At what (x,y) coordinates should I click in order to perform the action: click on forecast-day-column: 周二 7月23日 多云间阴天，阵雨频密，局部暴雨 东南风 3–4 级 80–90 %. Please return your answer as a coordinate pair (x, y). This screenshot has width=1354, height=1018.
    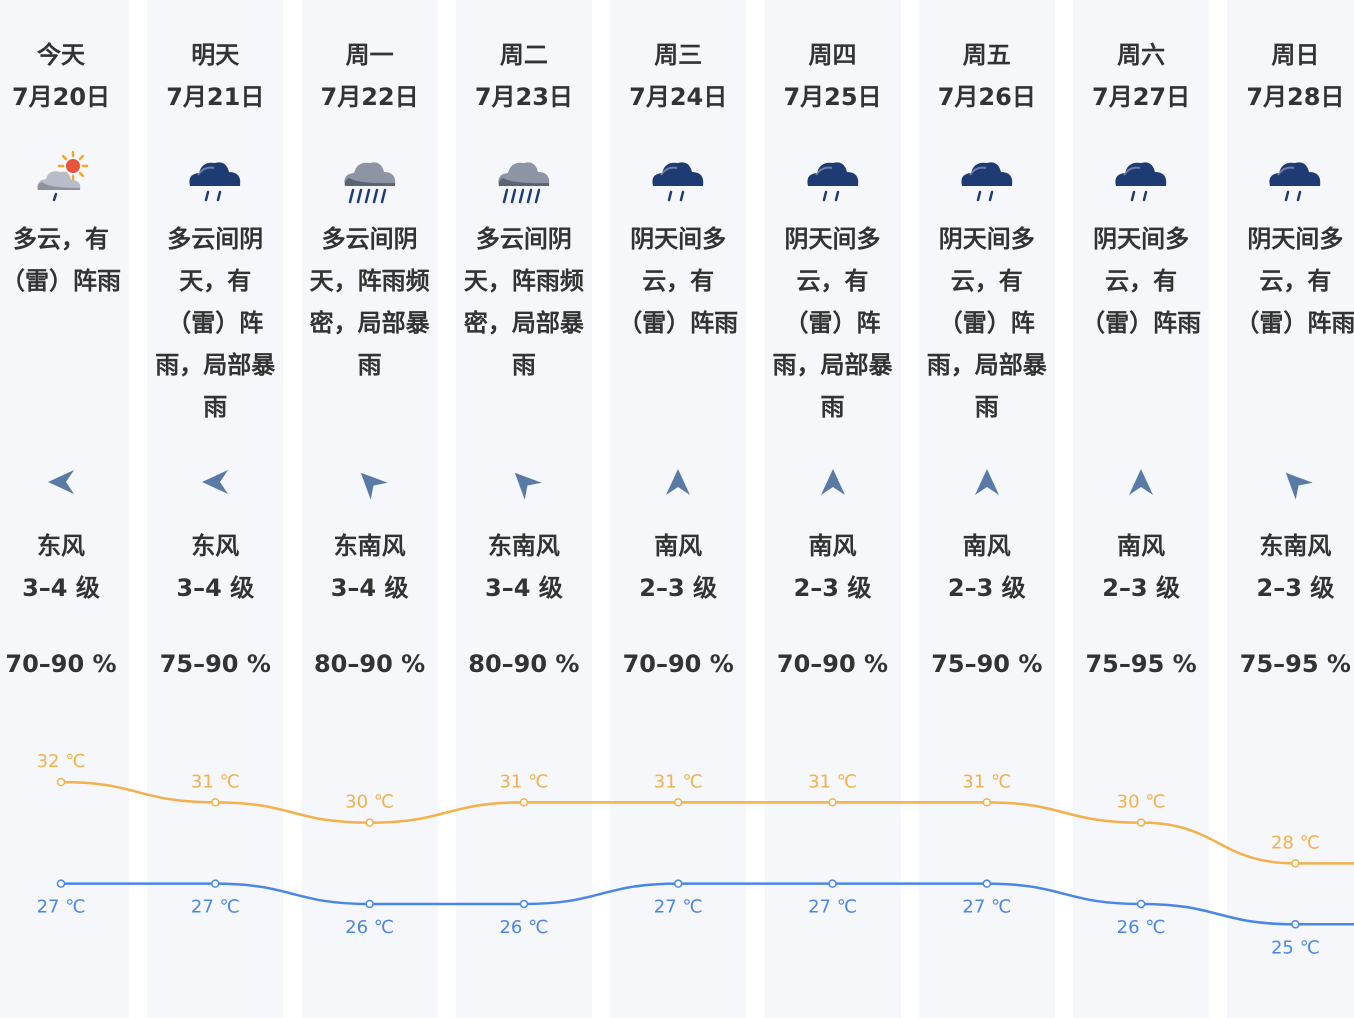
    Looking at the image, I should click on (523, 509).